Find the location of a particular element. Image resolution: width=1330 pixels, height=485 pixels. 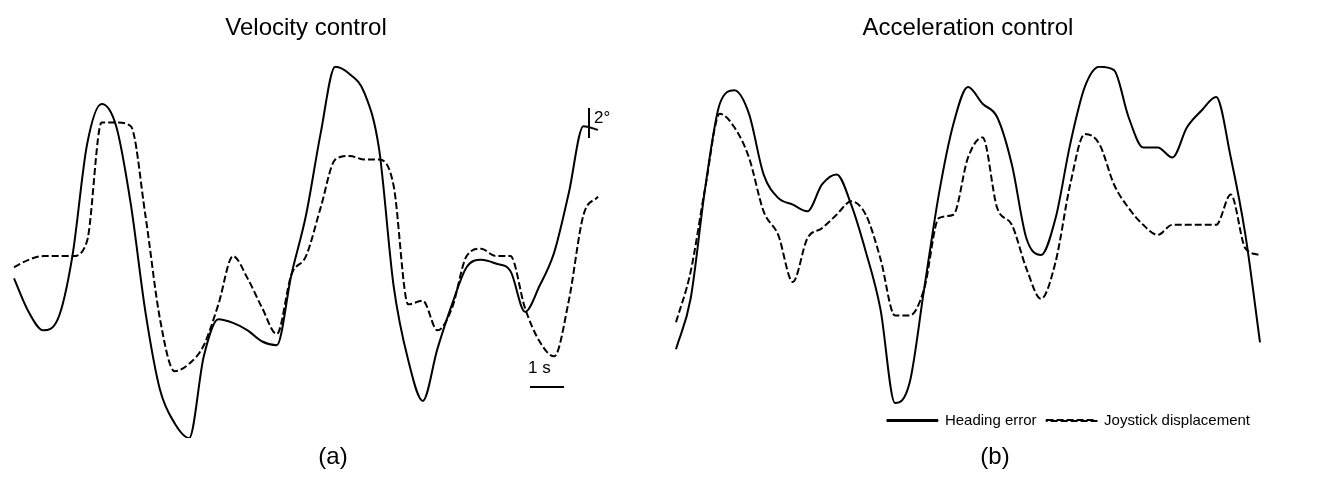

text: (a) is located at coordinates (333, 456).